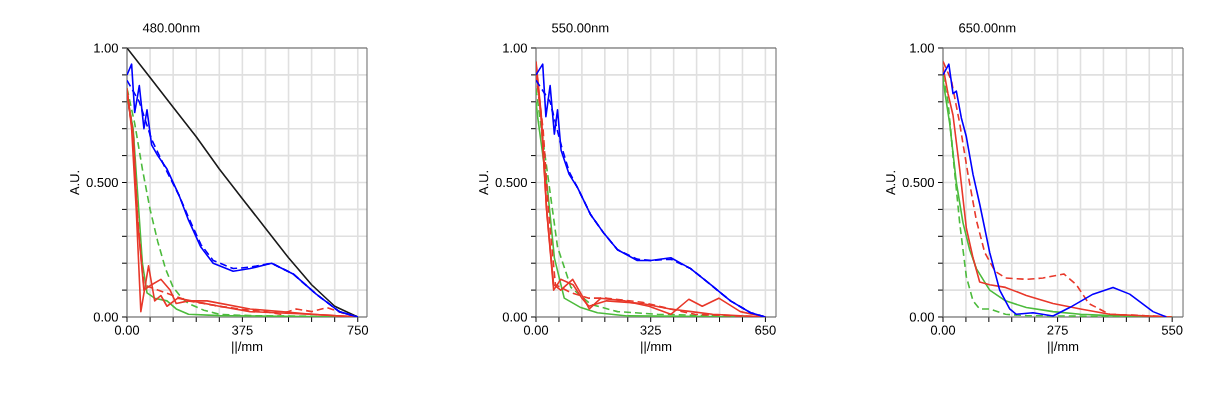  Describe the element at coordinates (1057, 330) in the screenshot. I see `x-tick-label: 275` at that location.